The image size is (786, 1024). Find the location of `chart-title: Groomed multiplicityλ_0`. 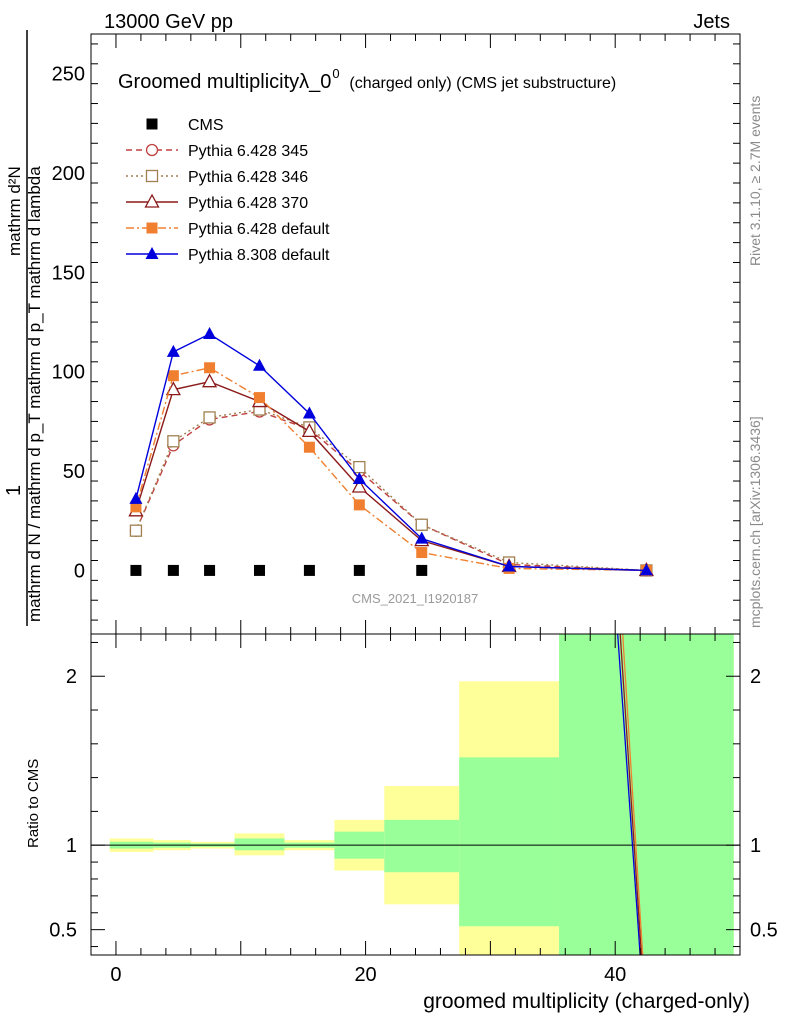

chart-title: Groomed multiplicityλ_0 is located at coordinates (224, 82).